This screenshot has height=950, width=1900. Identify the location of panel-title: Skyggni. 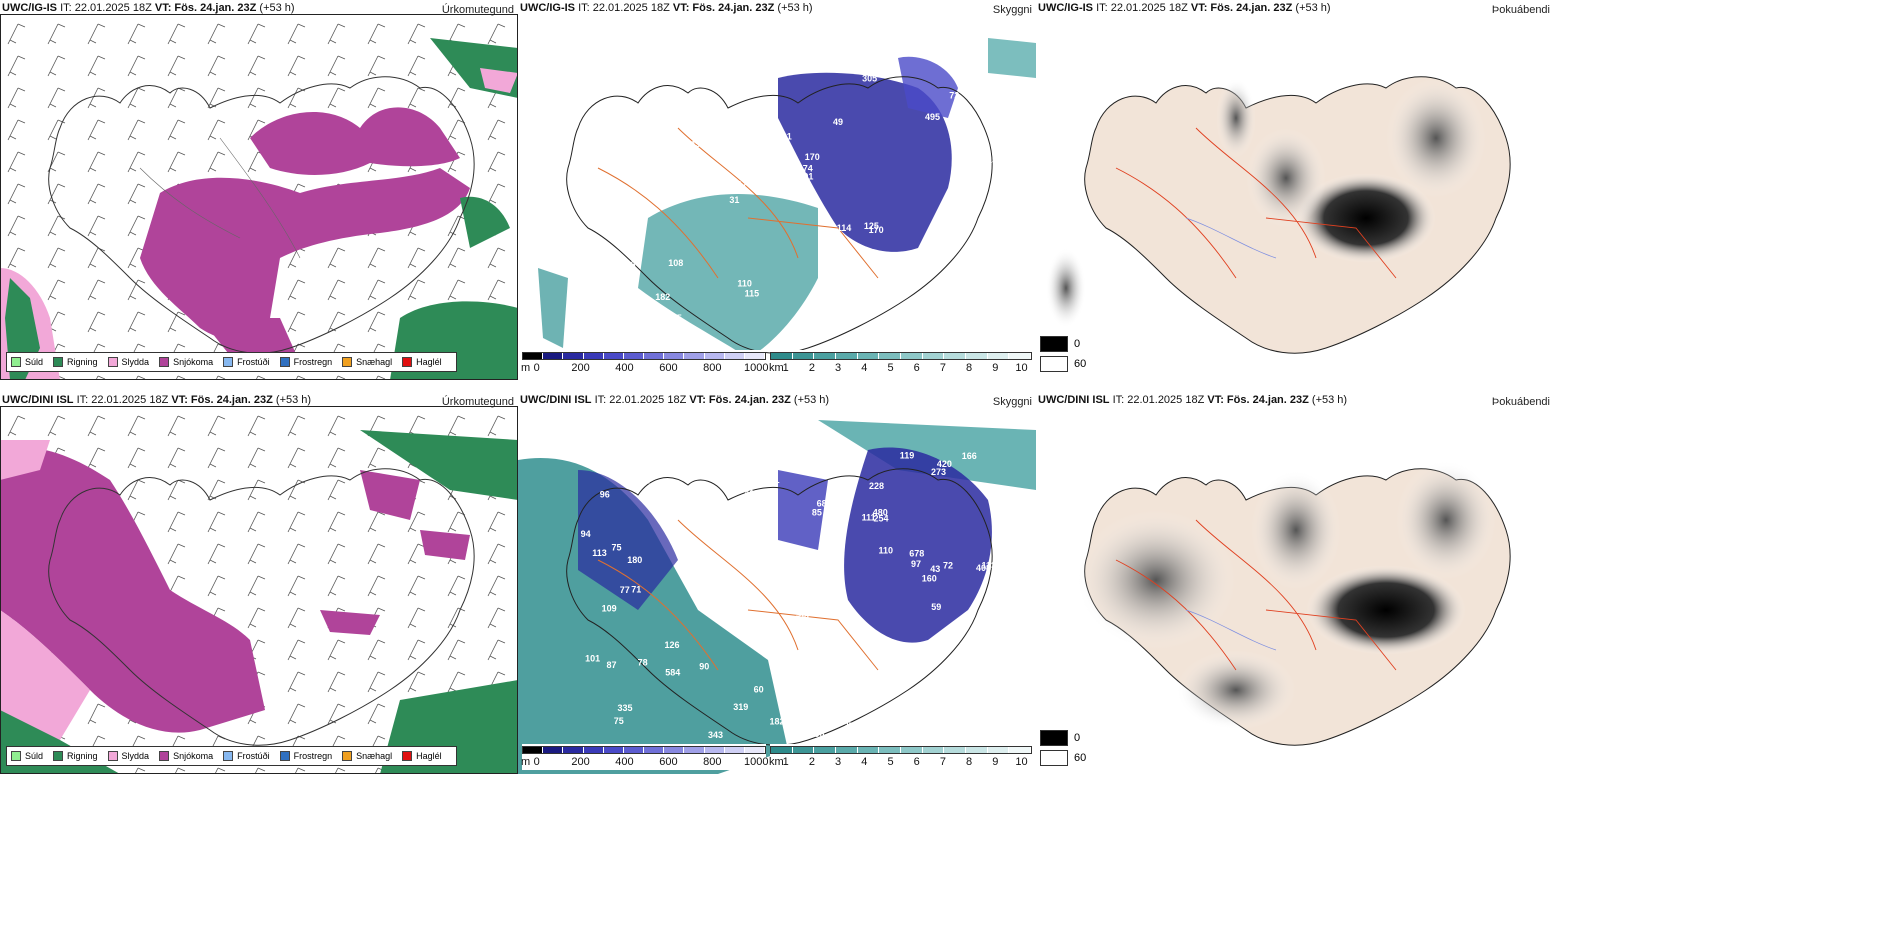
(1012, 10).